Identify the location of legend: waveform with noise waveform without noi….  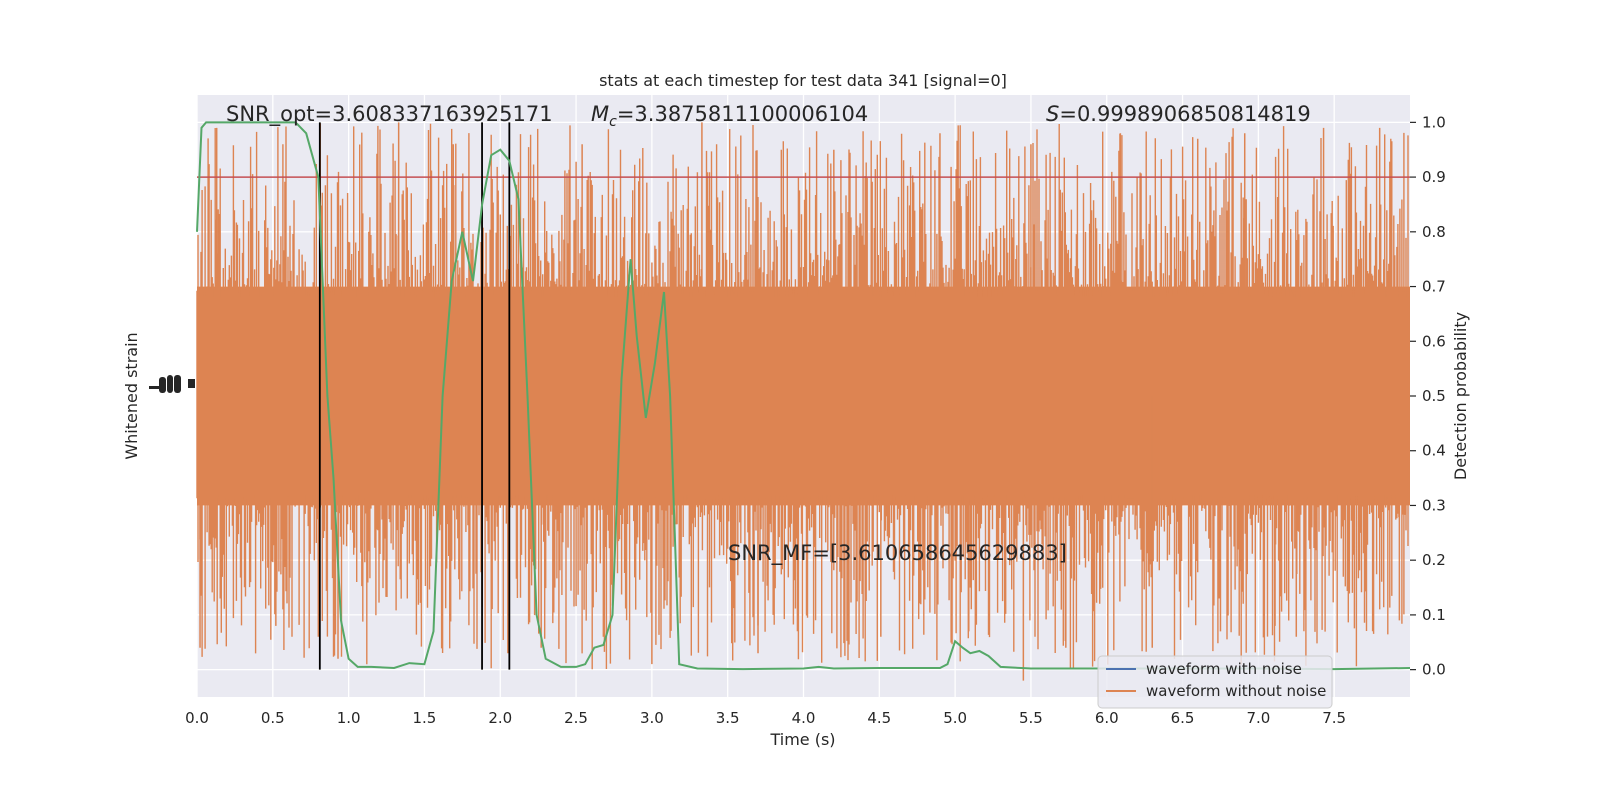
(1215, 682).